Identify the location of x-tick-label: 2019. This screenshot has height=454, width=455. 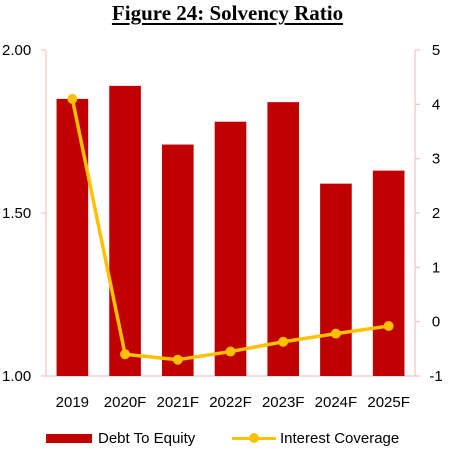
(72, 402).